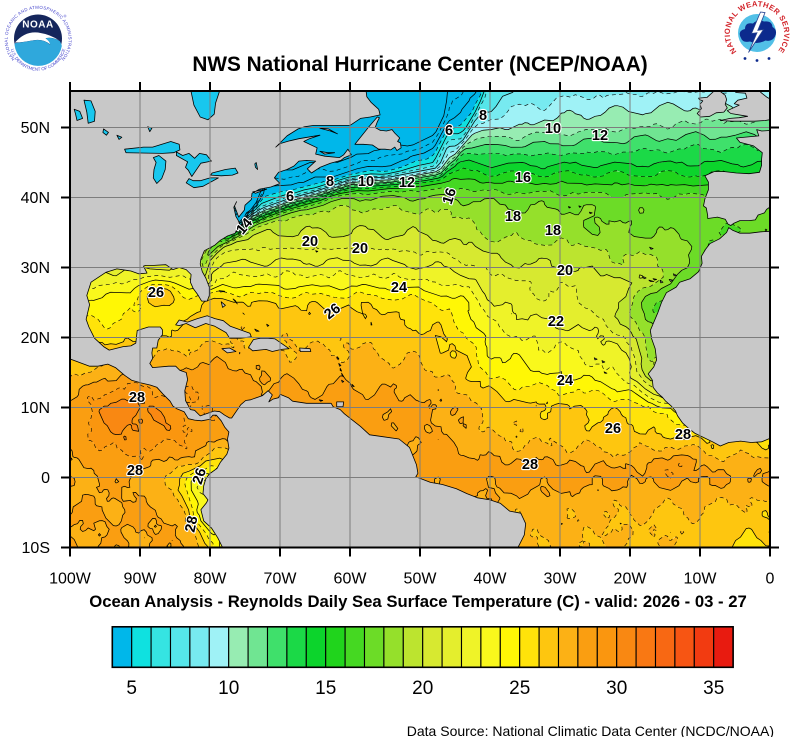  What do you see at coordinates (351, 579) in the screenshot?
I see `svg-text: 60W` at bounding box center [351, 579].